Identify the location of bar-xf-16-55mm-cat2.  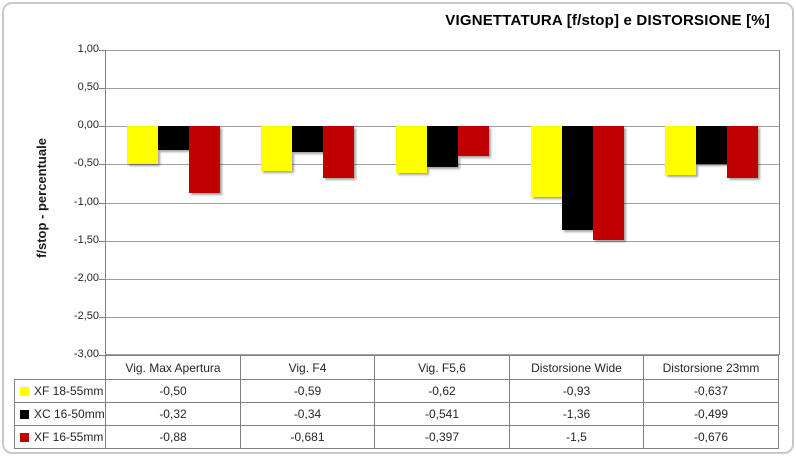
(473, 141).